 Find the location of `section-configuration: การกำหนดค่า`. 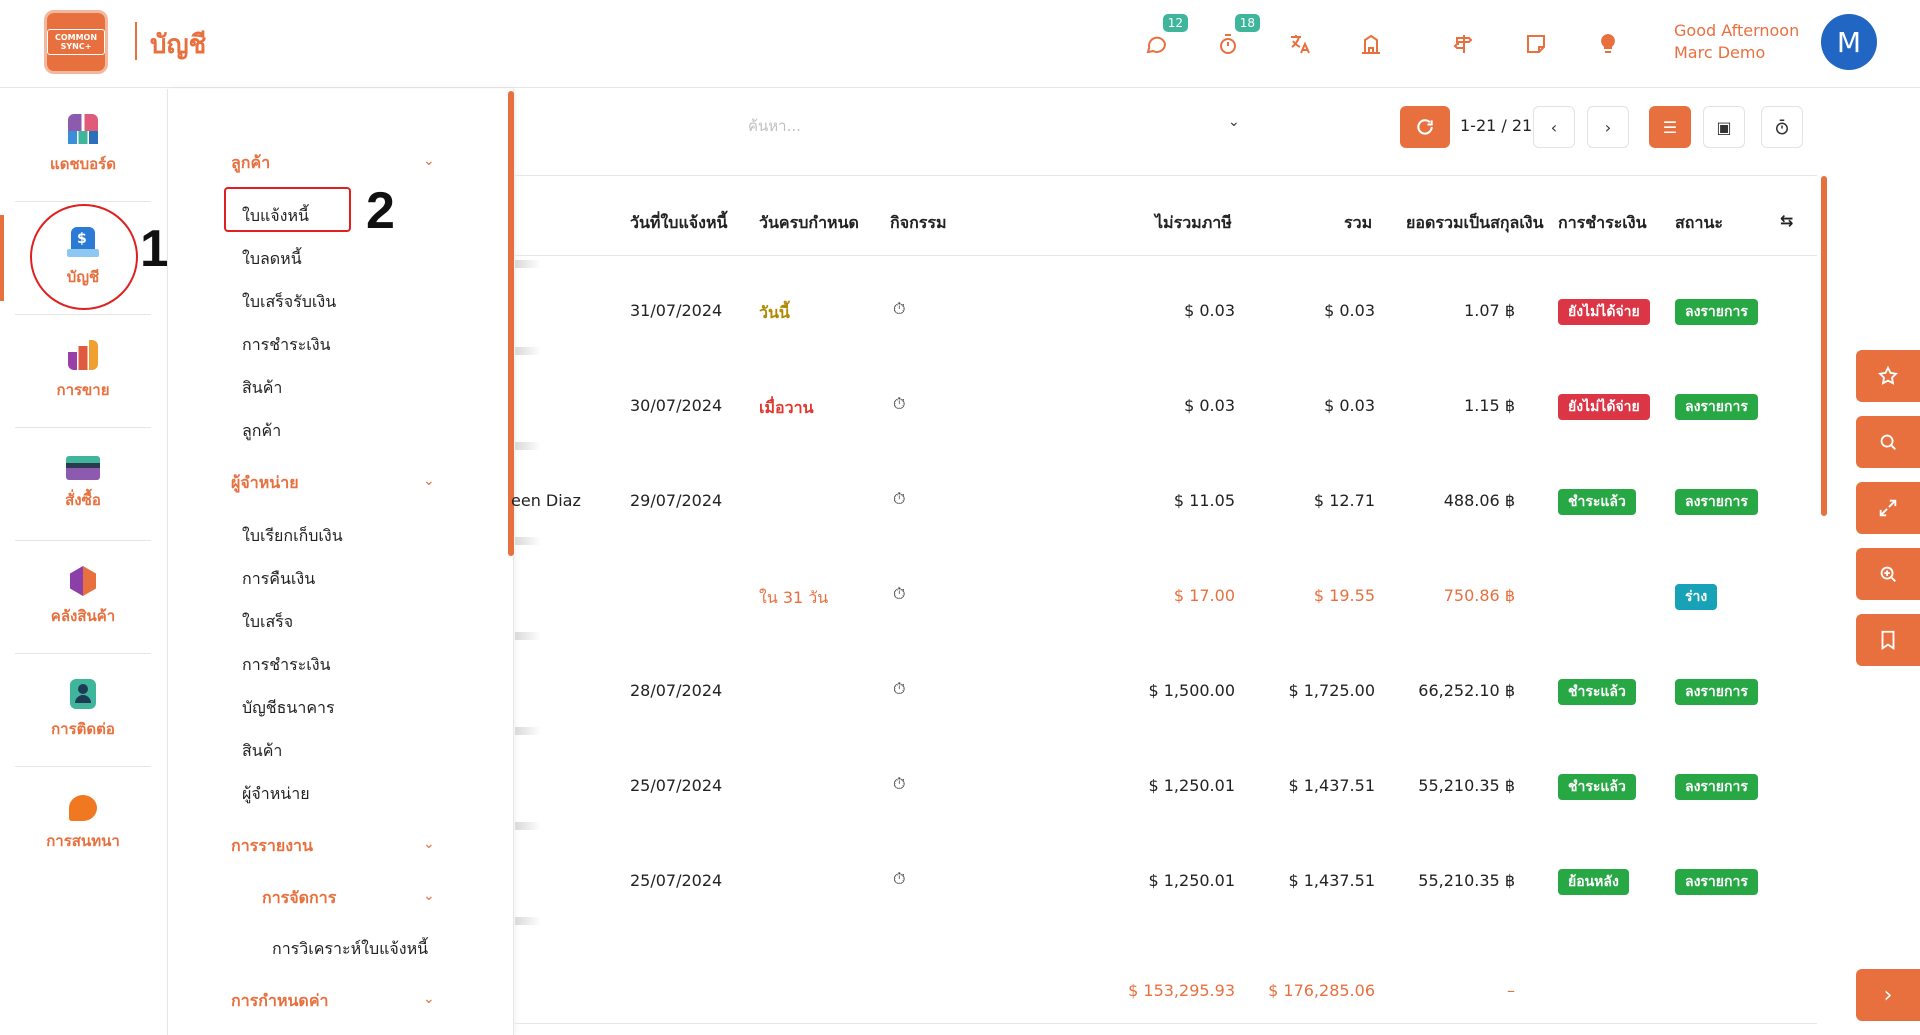

section-configuration: การกำหนดค่า is located at coordinates (280, 1000).